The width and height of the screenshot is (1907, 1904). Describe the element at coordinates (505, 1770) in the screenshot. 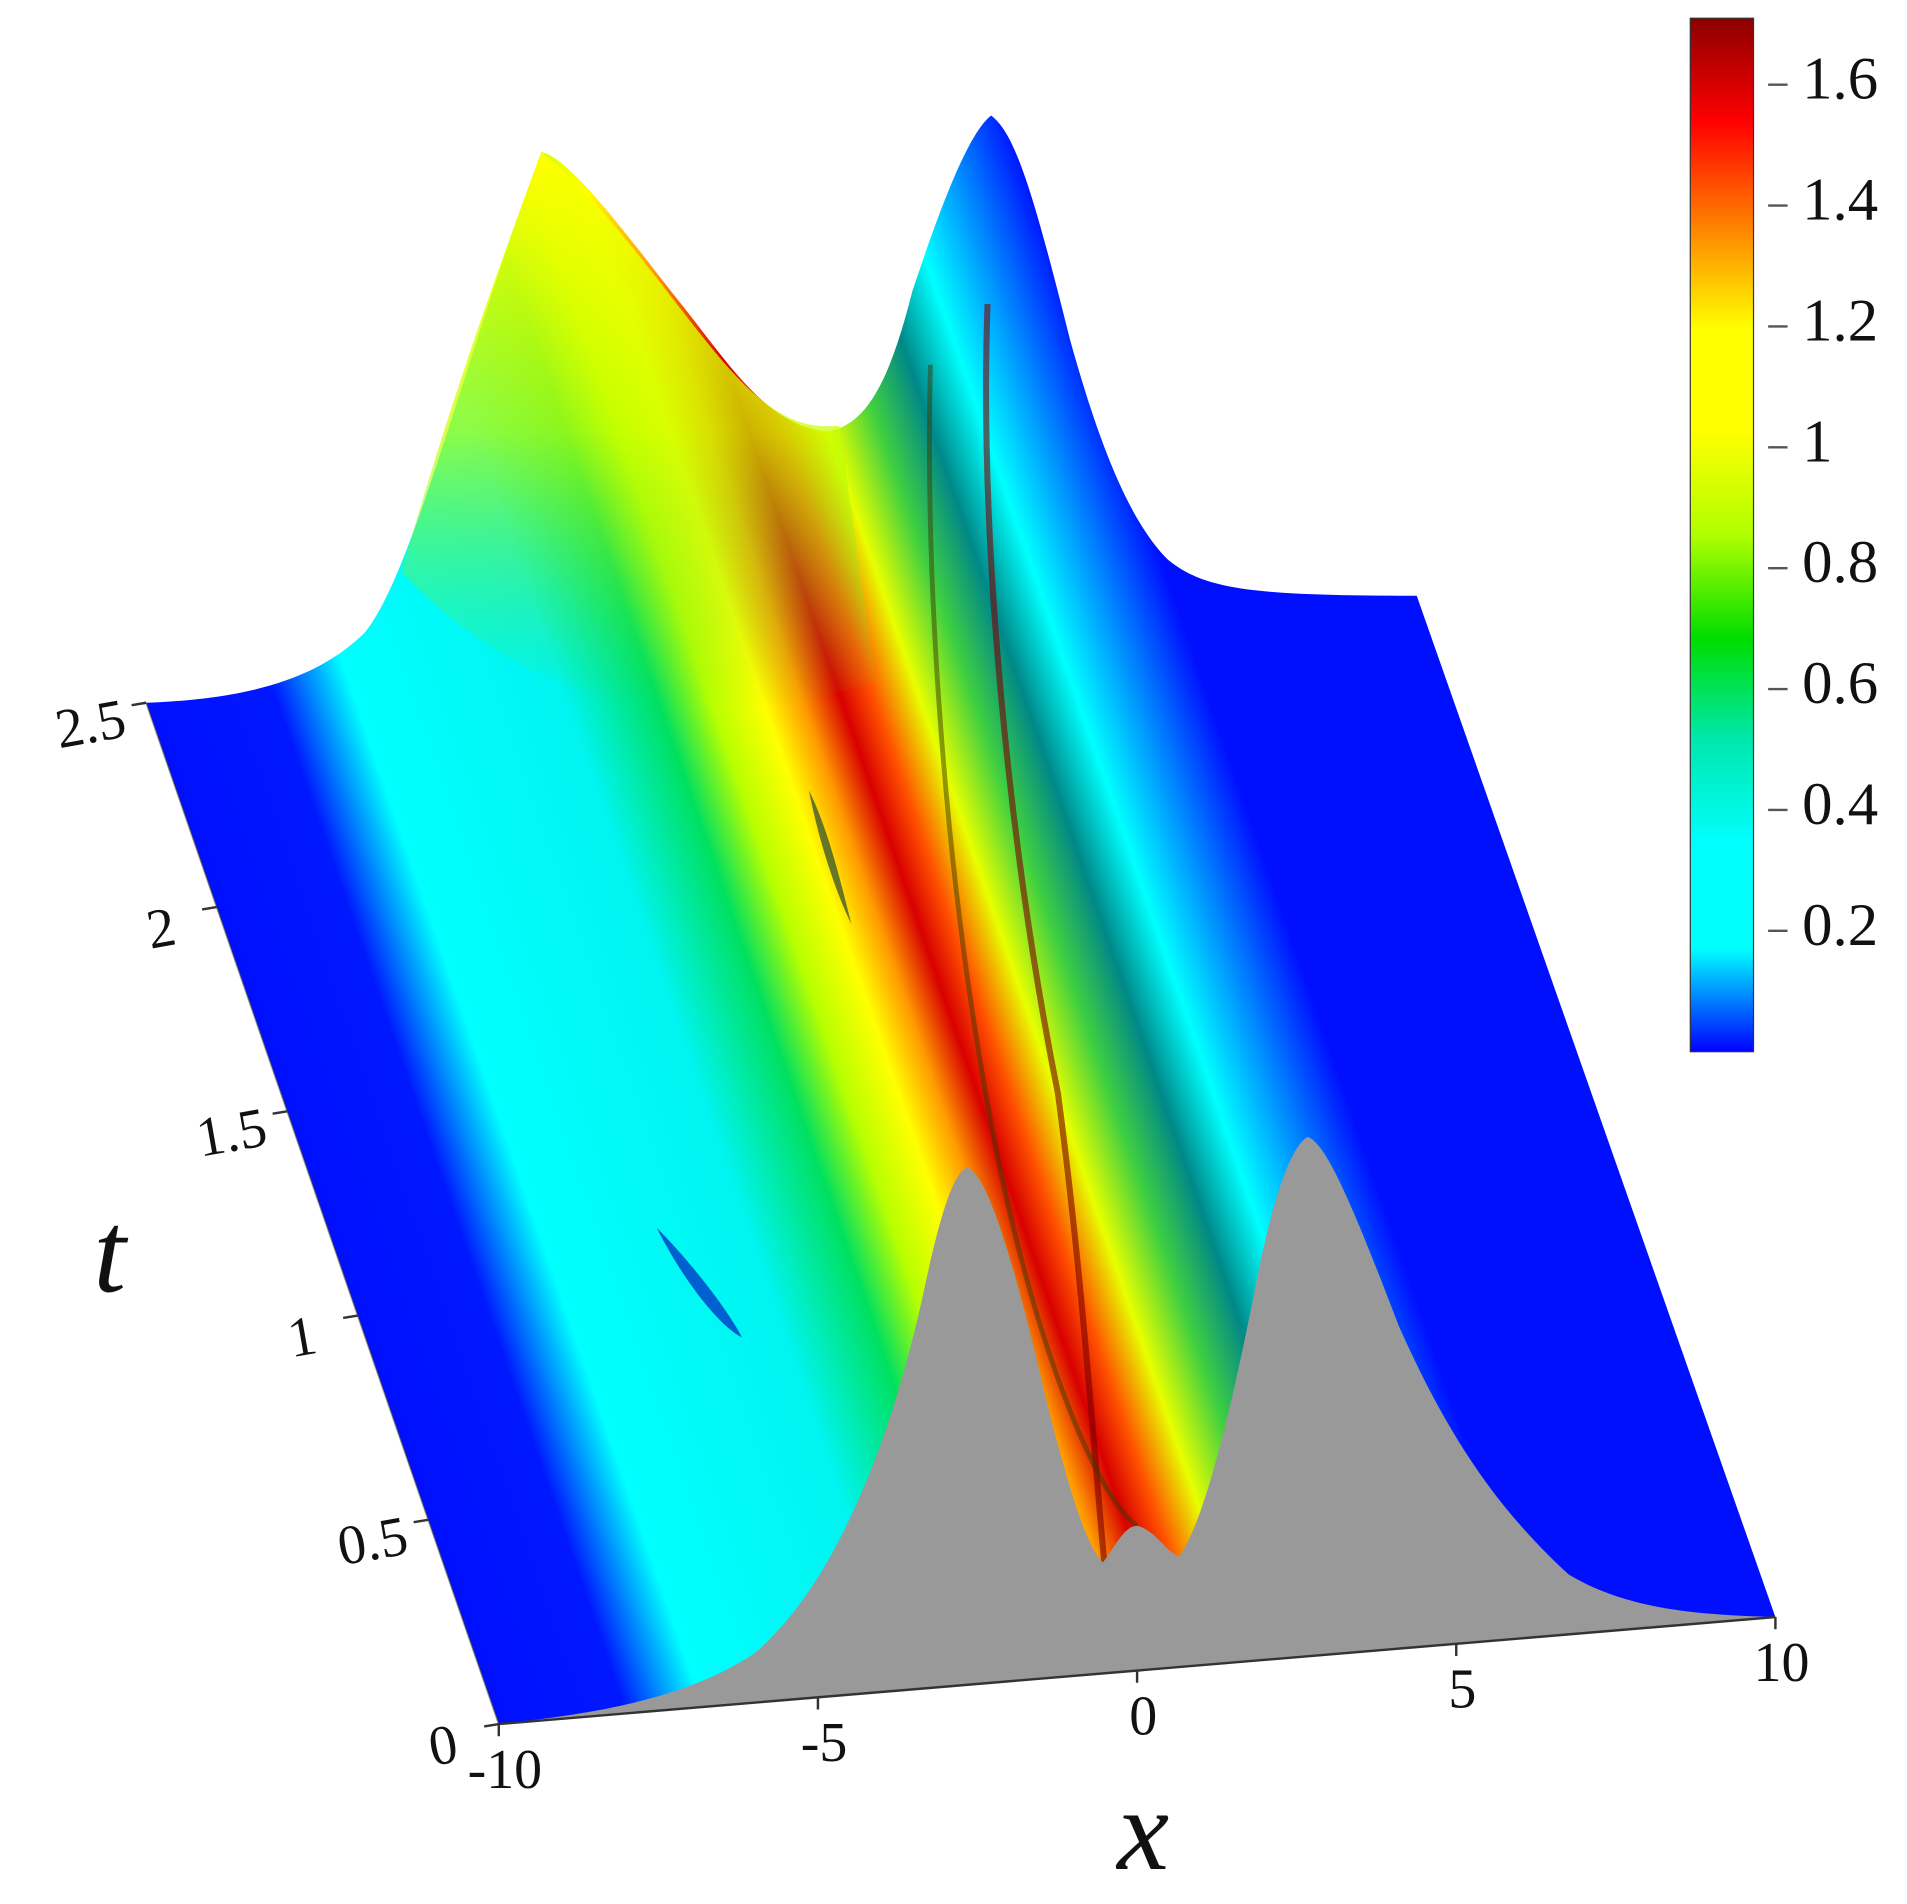

I see `x-tick-label: -10` at that location.